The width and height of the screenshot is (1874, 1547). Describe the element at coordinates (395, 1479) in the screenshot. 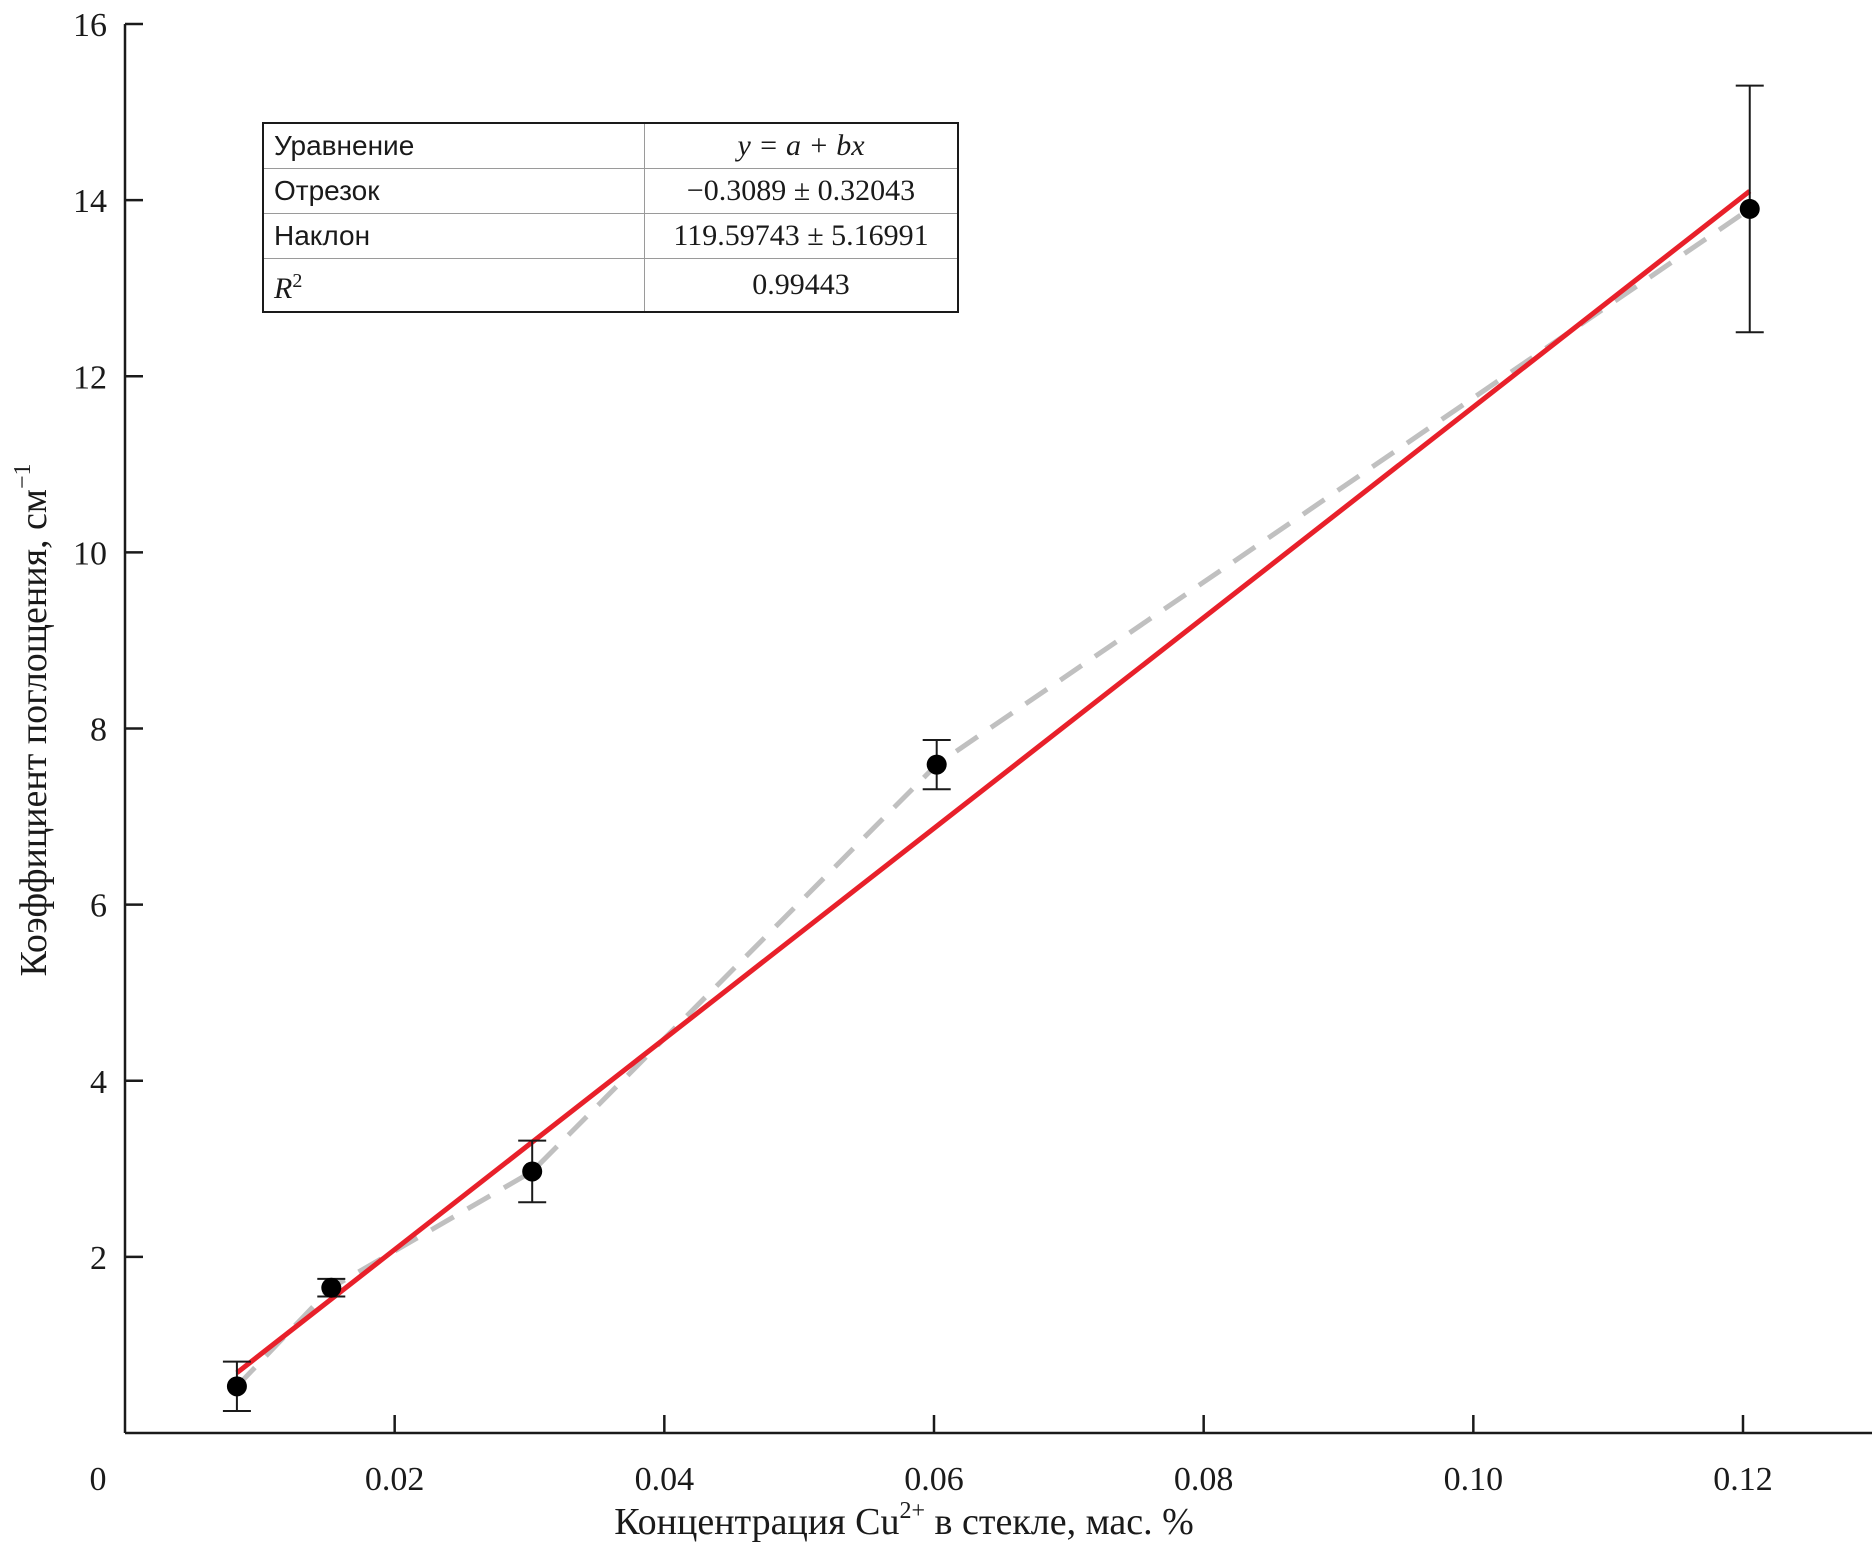

I see `x-tick-label: 0.02` at that location.